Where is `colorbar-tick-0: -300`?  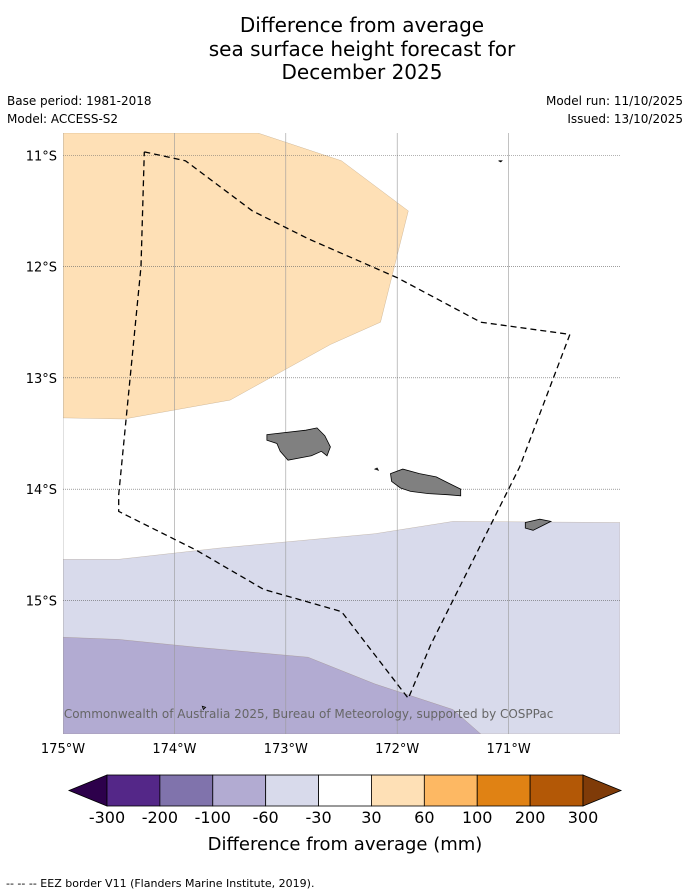 colorbar-tick-0: -300 is located at coordinates (107, 817).